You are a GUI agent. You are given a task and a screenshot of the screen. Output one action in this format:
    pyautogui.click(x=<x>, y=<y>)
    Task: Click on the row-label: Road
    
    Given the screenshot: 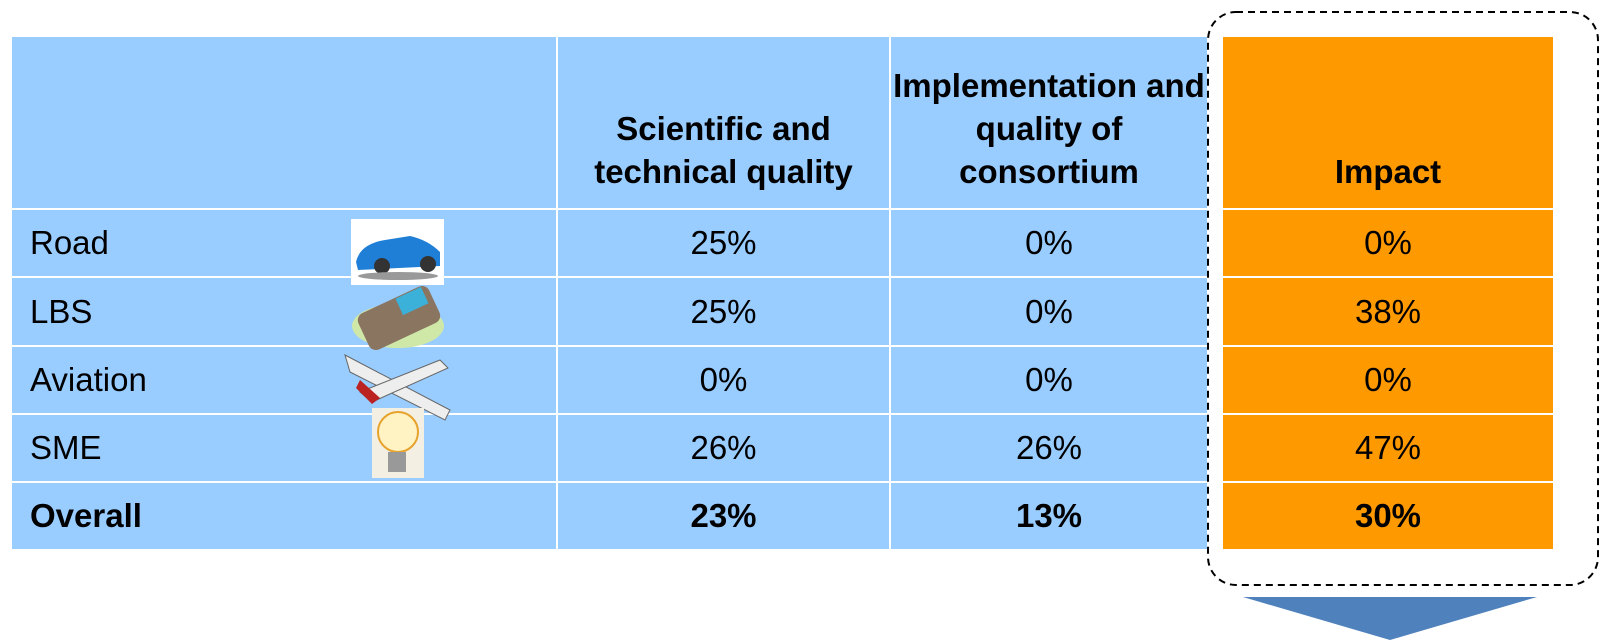 What is the action you would take?
    pyautogui.click(x=284, y=243)
    